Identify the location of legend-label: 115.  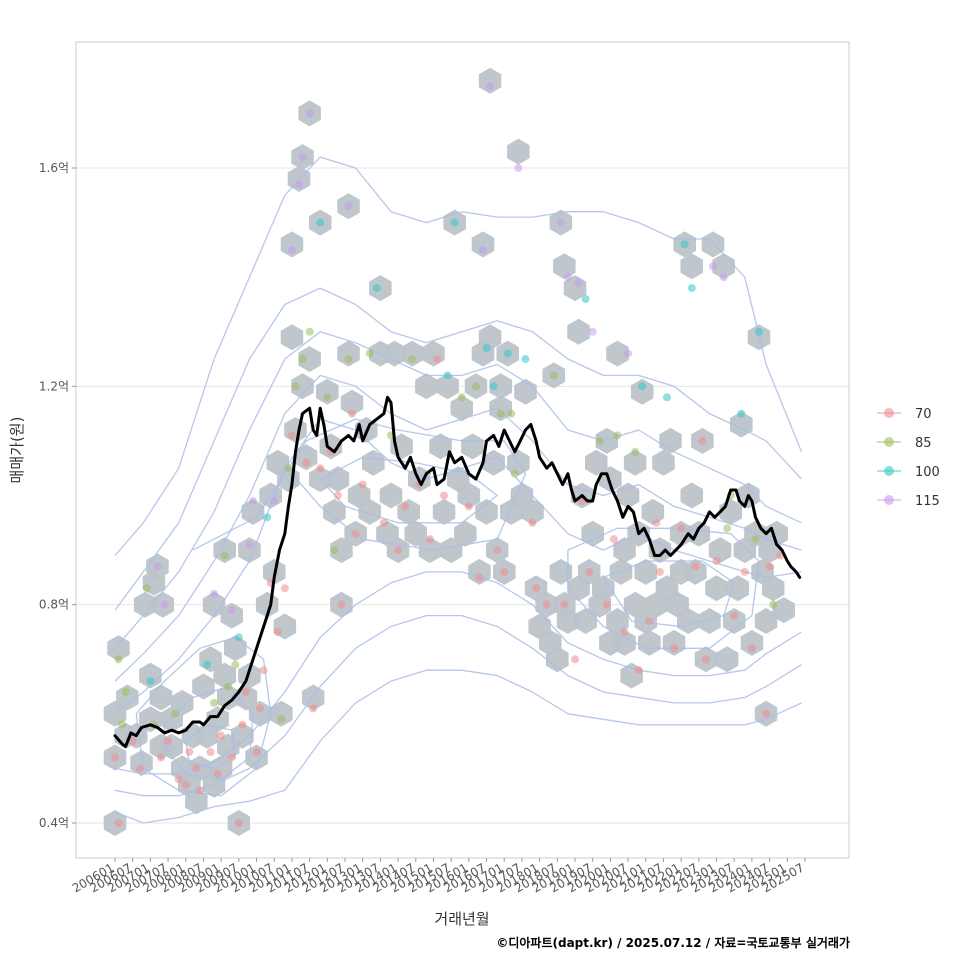
(927, 501).